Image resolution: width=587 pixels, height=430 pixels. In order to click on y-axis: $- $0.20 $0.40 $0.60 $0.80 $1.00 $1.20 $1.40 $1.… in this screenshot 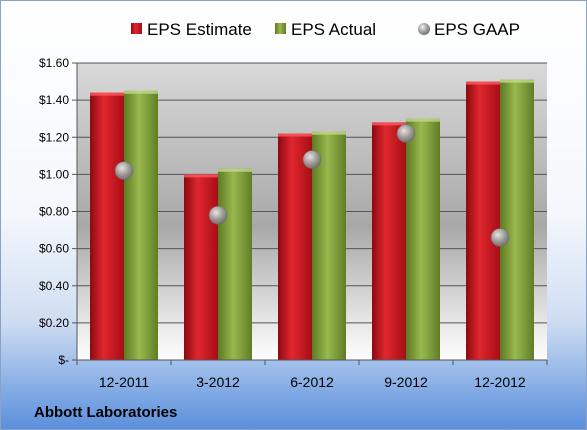, I will do `click(58, 211)`.